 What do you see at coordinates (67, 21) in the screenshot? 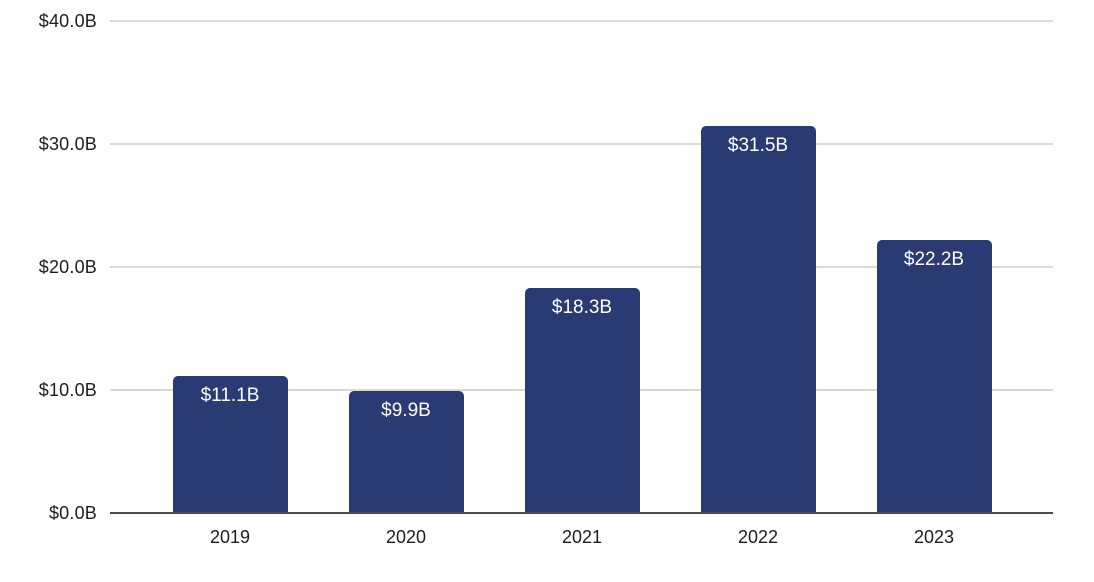
I see `y-tick-label: $40.0B` at bounding box center [67, 21].